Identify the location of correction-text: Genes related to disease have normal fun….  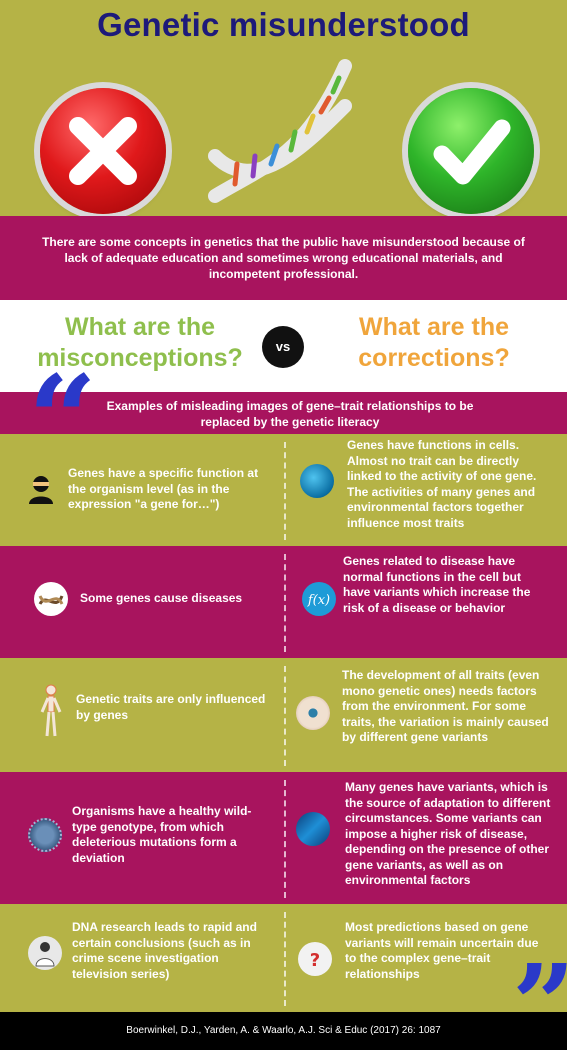
(437, 584).